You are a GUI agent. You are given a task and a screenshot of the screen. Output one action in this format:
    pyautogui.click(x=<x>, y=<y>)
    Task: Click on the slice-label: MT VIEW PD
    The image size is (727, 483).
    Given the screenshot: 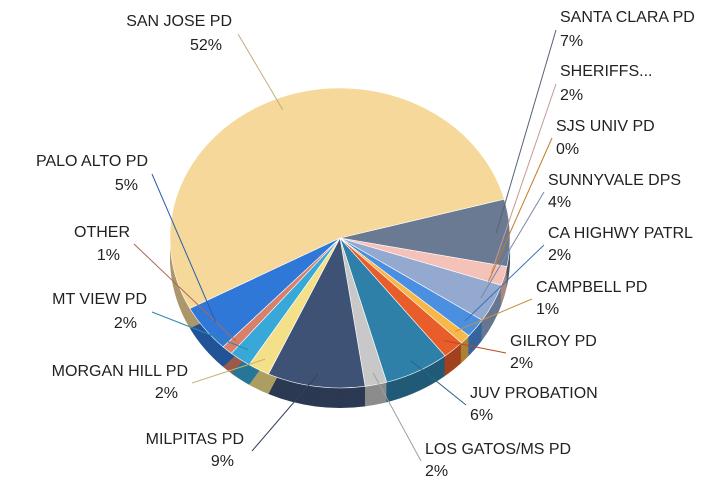 What is the action you would take?
    pyautogui.click(x=99, y=299)
    